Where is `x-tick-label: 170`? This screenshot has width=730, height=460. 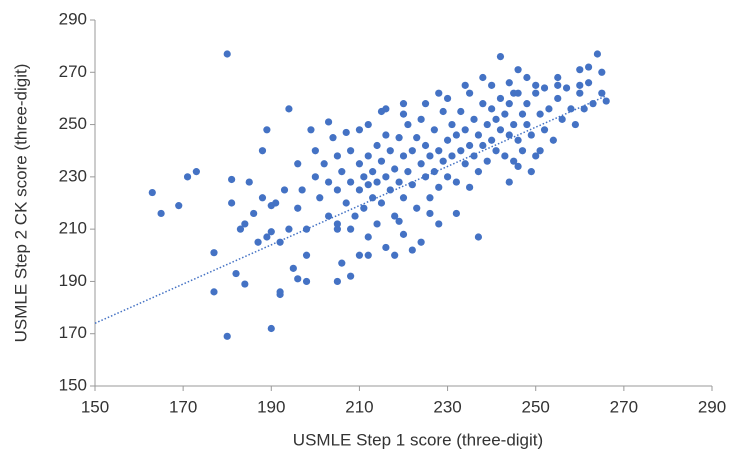 x-tick-label: 170 is located at coordinates (183, 406).